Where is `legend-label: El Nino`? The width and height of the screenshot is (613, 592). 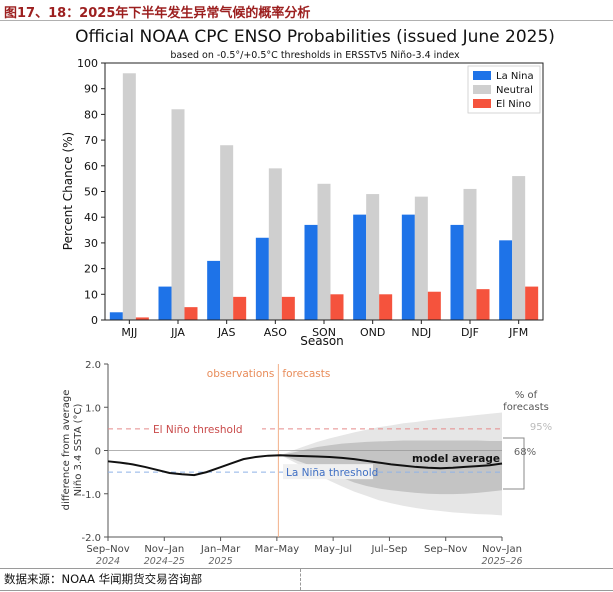 legend-label: El Nino is located at coordinates (513, 104).